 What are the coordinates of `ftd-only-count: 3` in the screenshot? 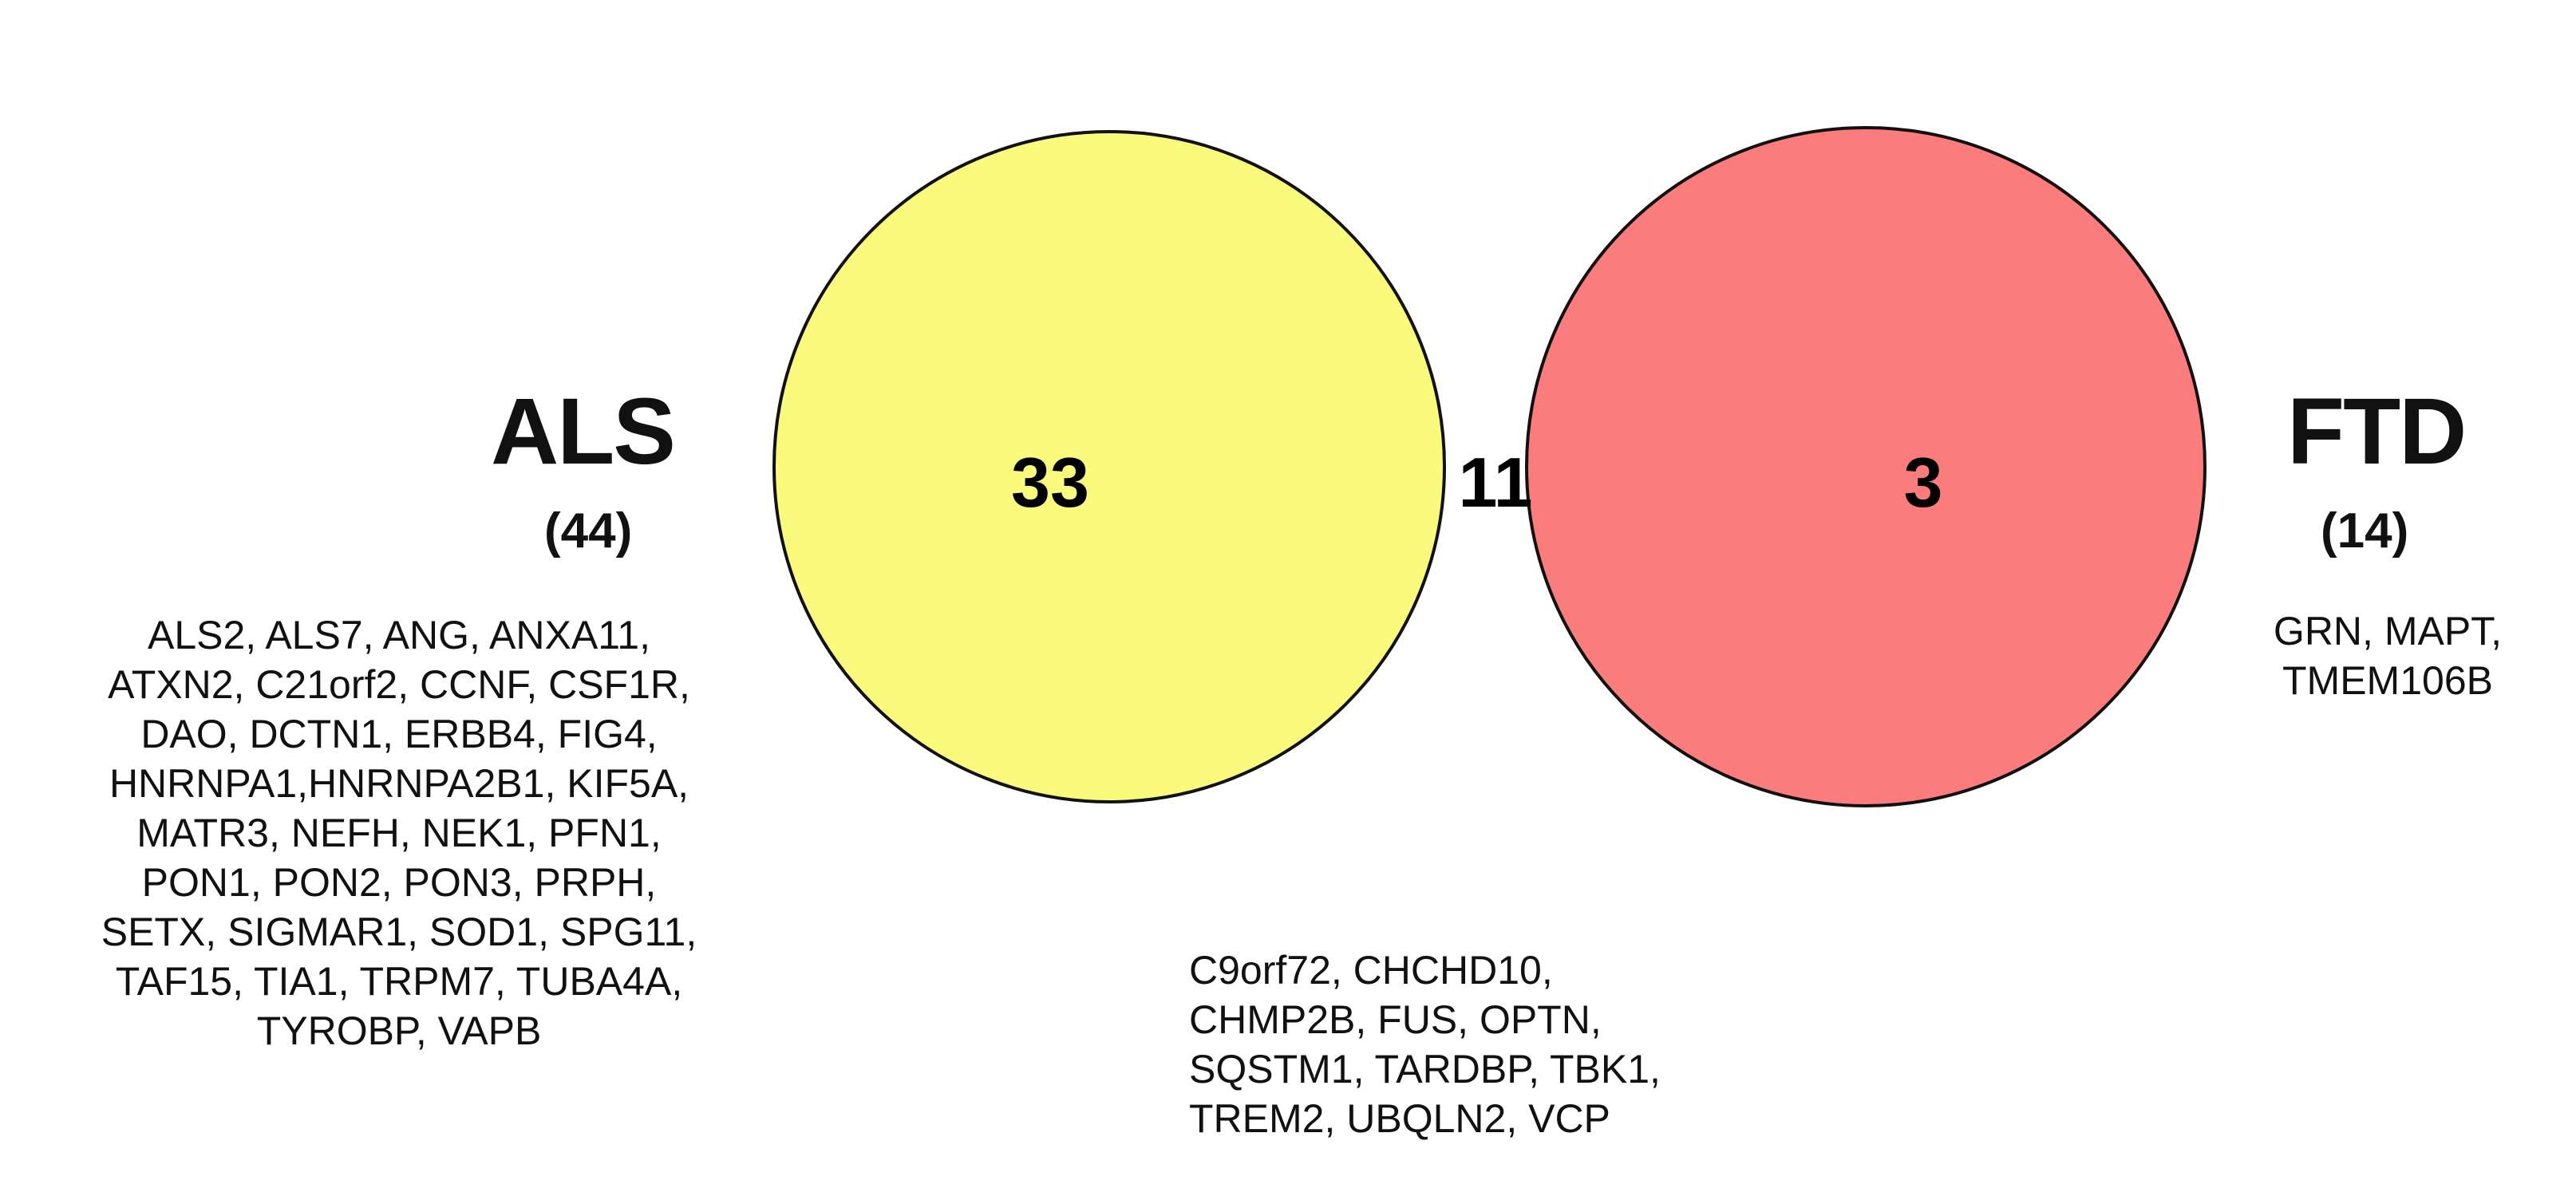 It's located at (1923, 483).